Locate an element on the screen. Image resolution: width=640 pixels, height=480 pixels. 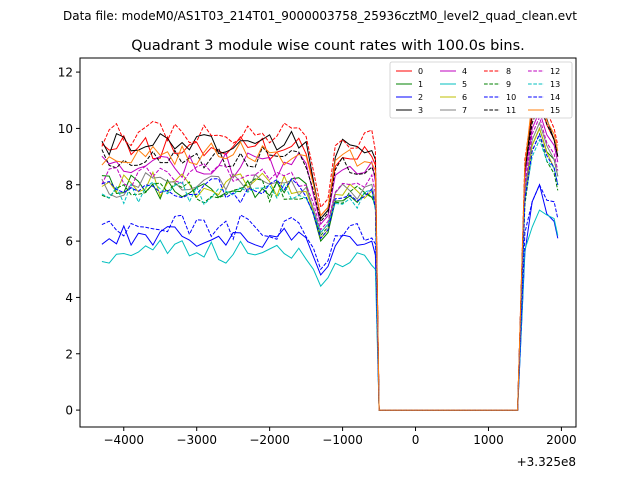
legend-label: 6 is located at coordinates (464, 97).